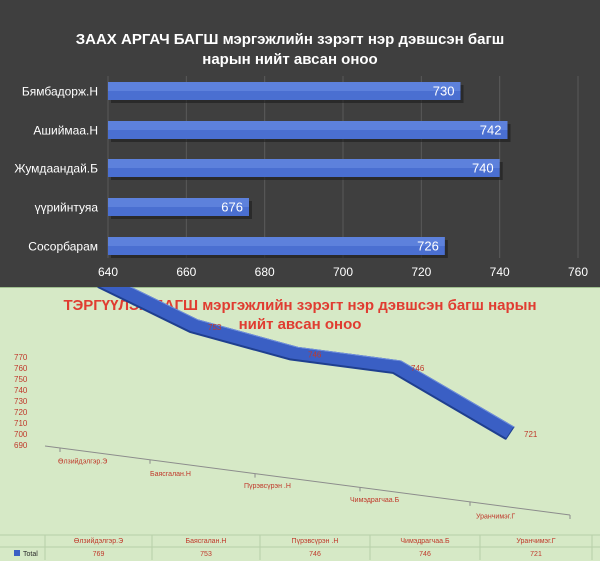  I want to click on bottom-y-tick-label: 770, so click(21, 357).